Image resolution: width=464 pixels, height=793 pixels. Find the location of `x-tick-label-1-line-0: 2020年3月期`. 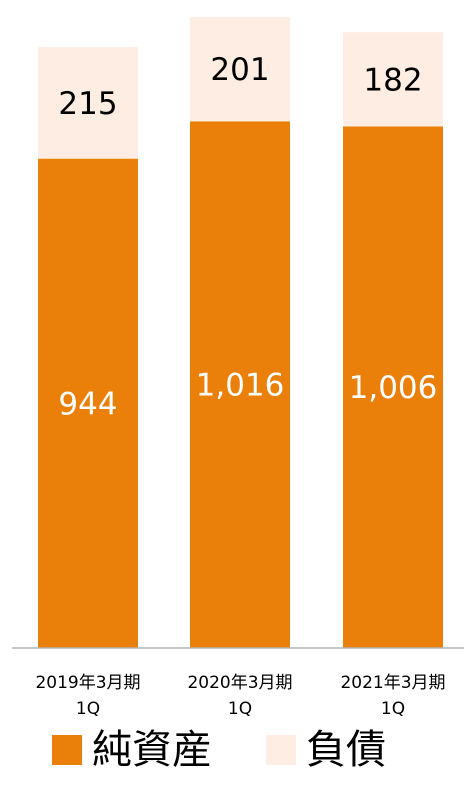

x-tick-label-1-line-0: 2020年3月期 is located at coordinates (239, 683).